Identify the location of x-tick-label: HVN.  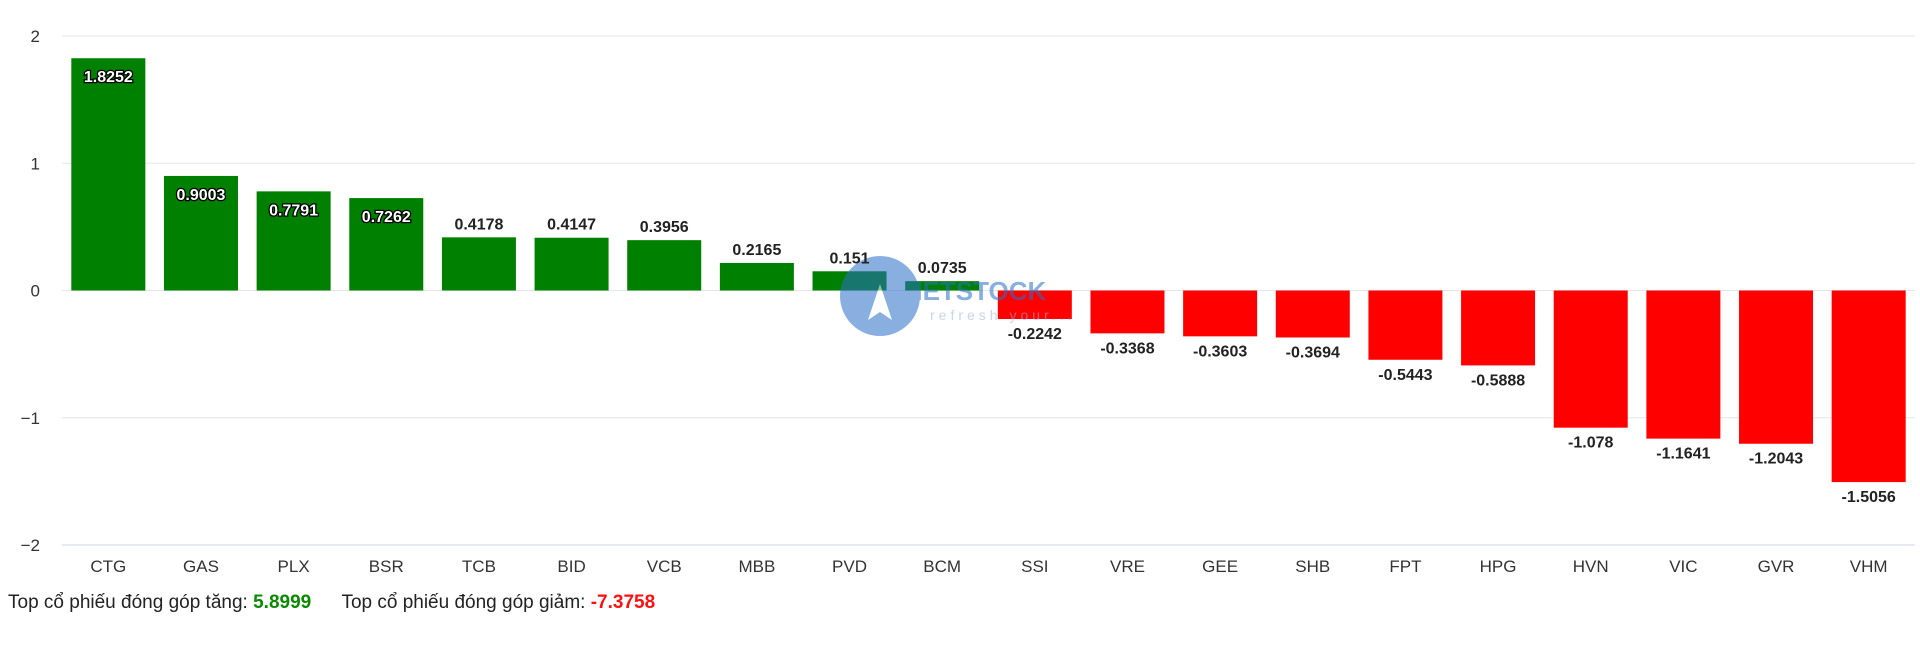
(1591, 566).